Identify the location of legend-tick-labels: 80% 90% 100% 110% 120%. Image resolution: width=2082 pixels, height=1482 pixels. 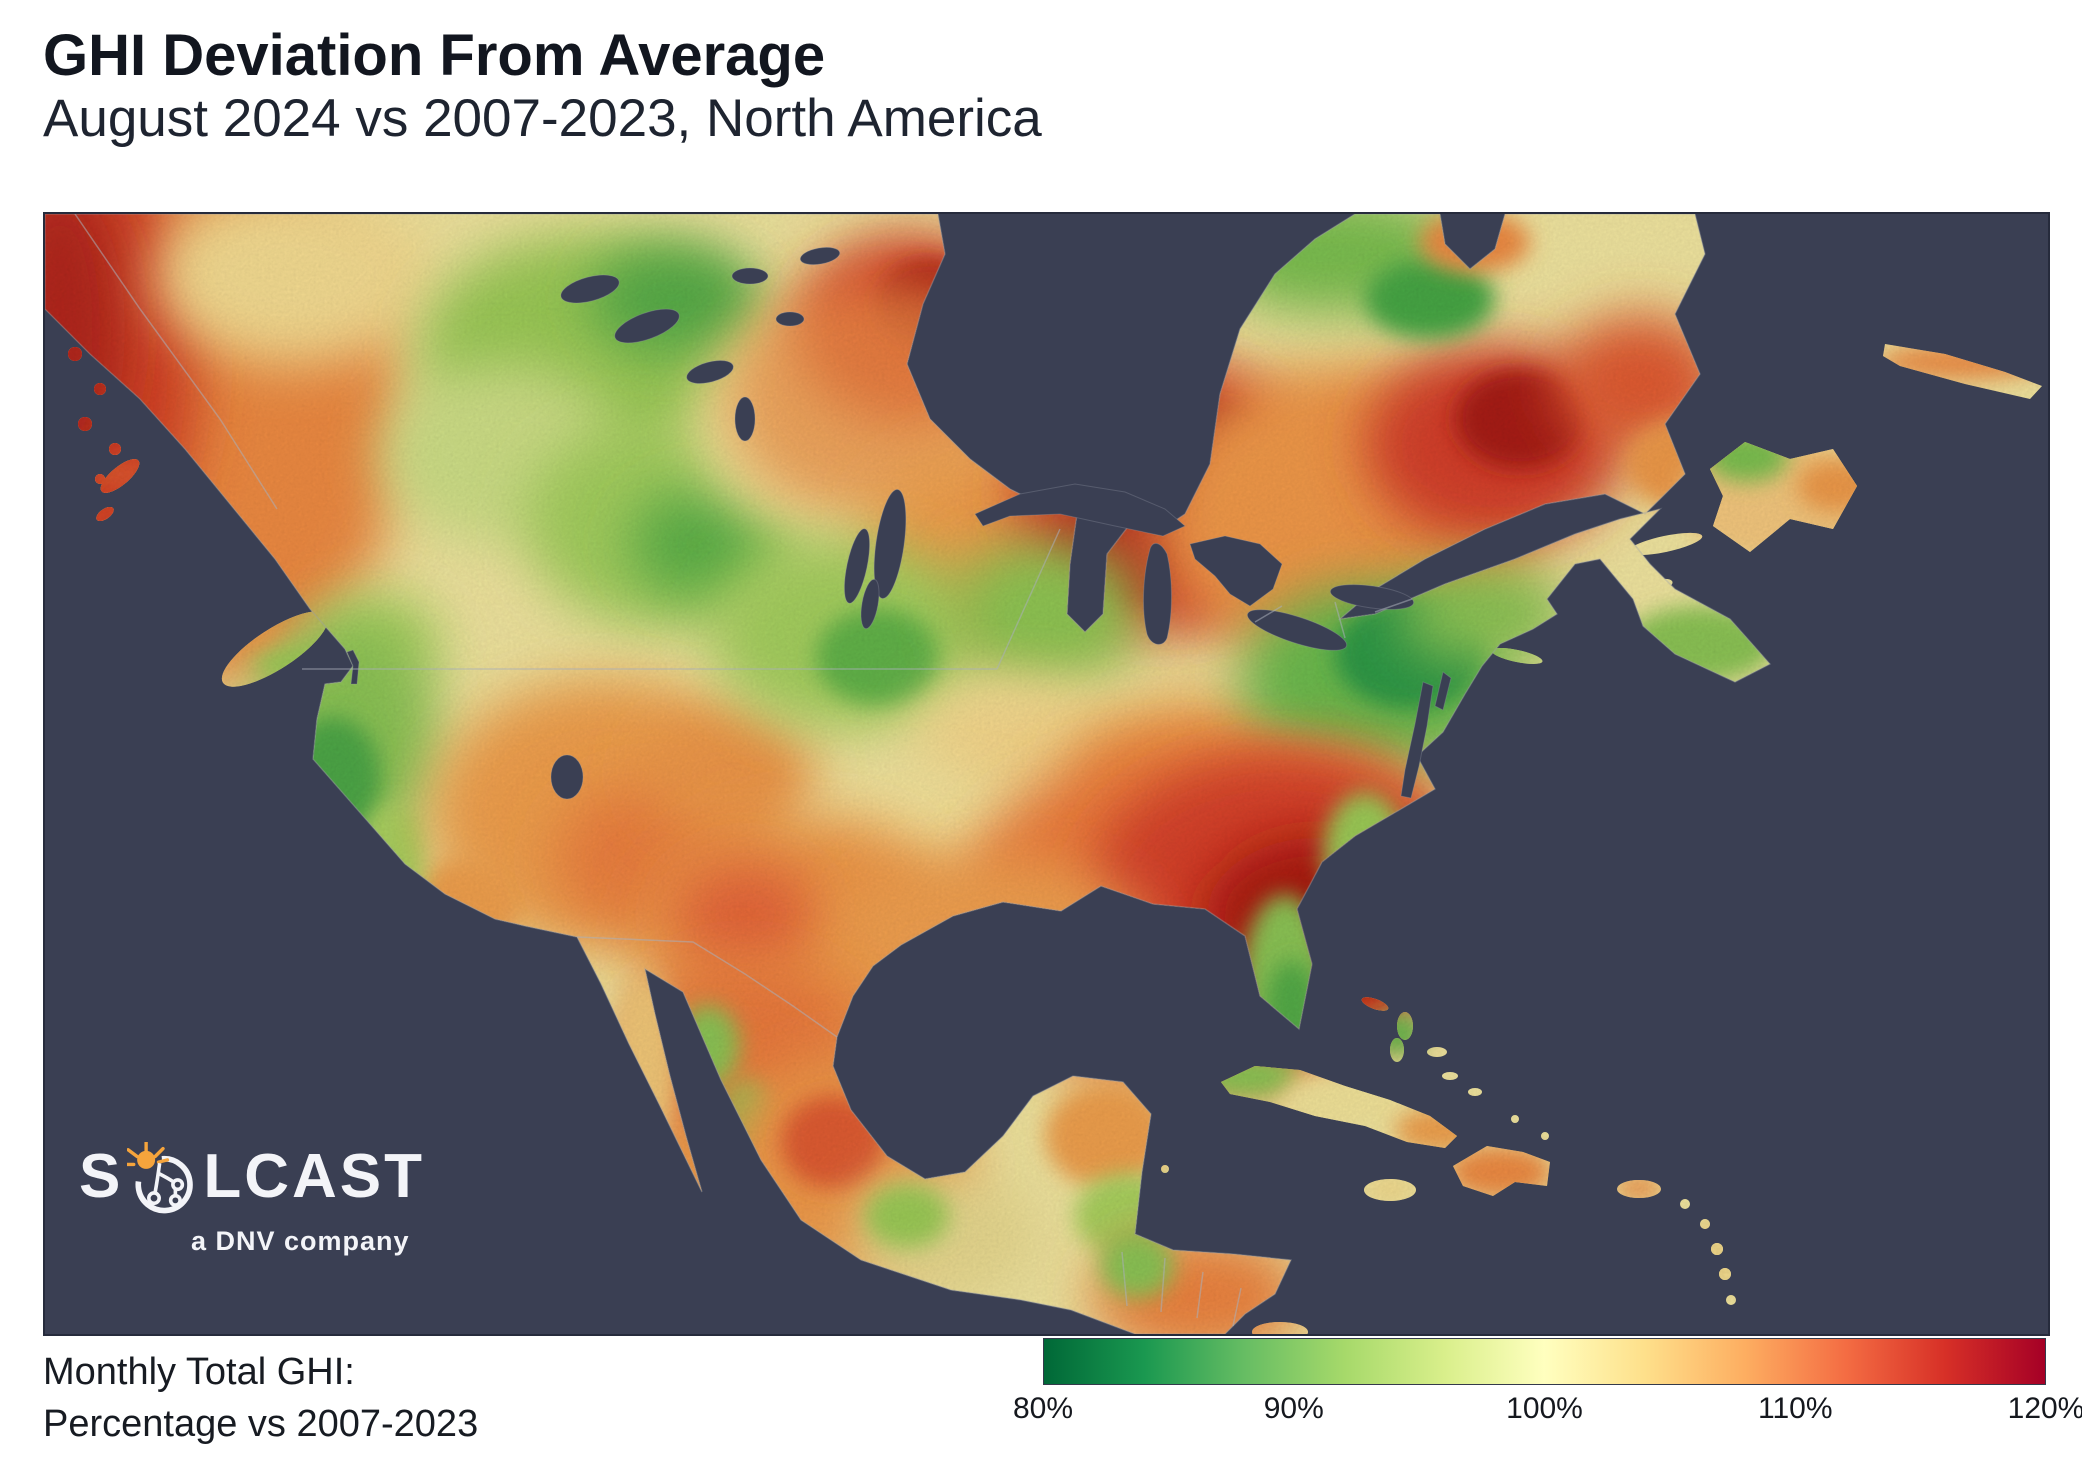
(1547, 1412).